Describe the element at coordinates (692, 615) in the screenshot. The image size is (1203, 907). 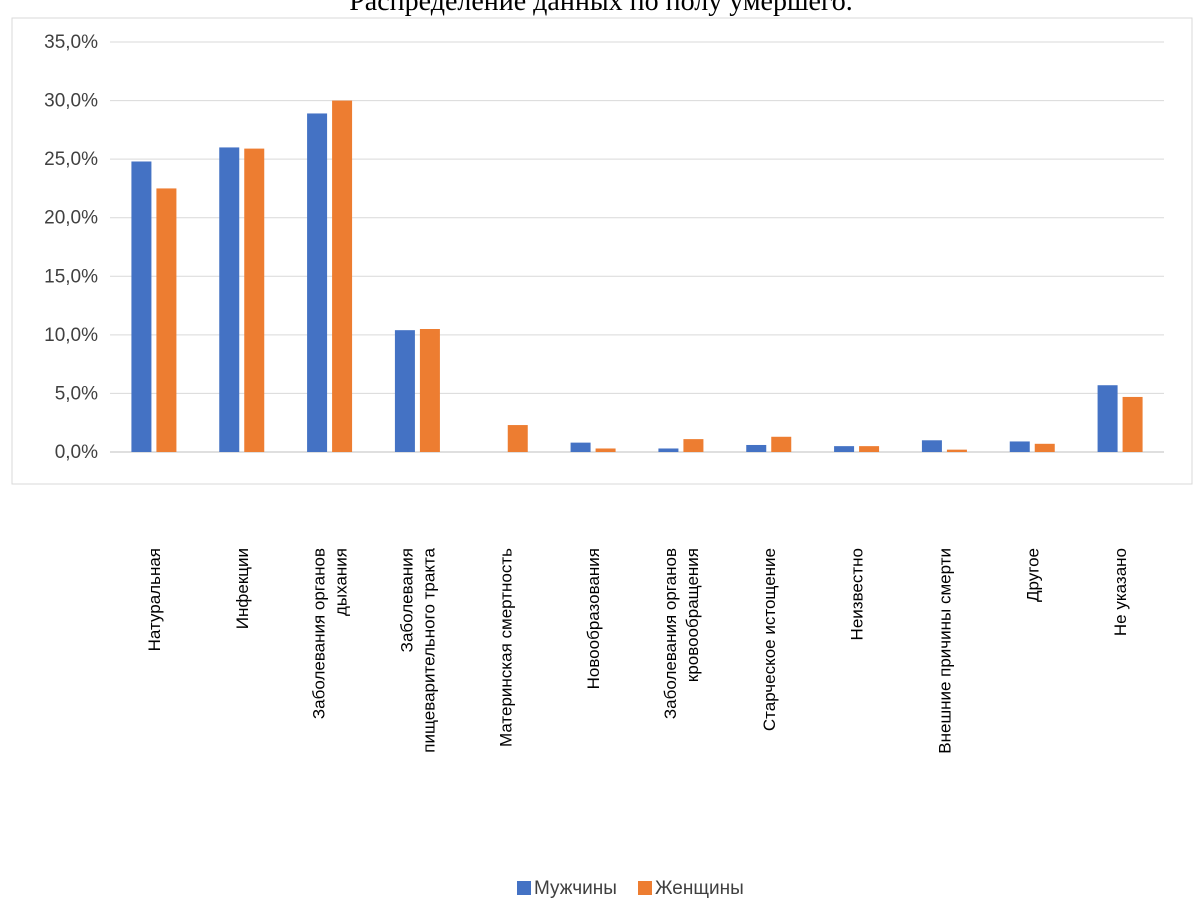
I see `x-category-label-line: кровообращения` at that location.